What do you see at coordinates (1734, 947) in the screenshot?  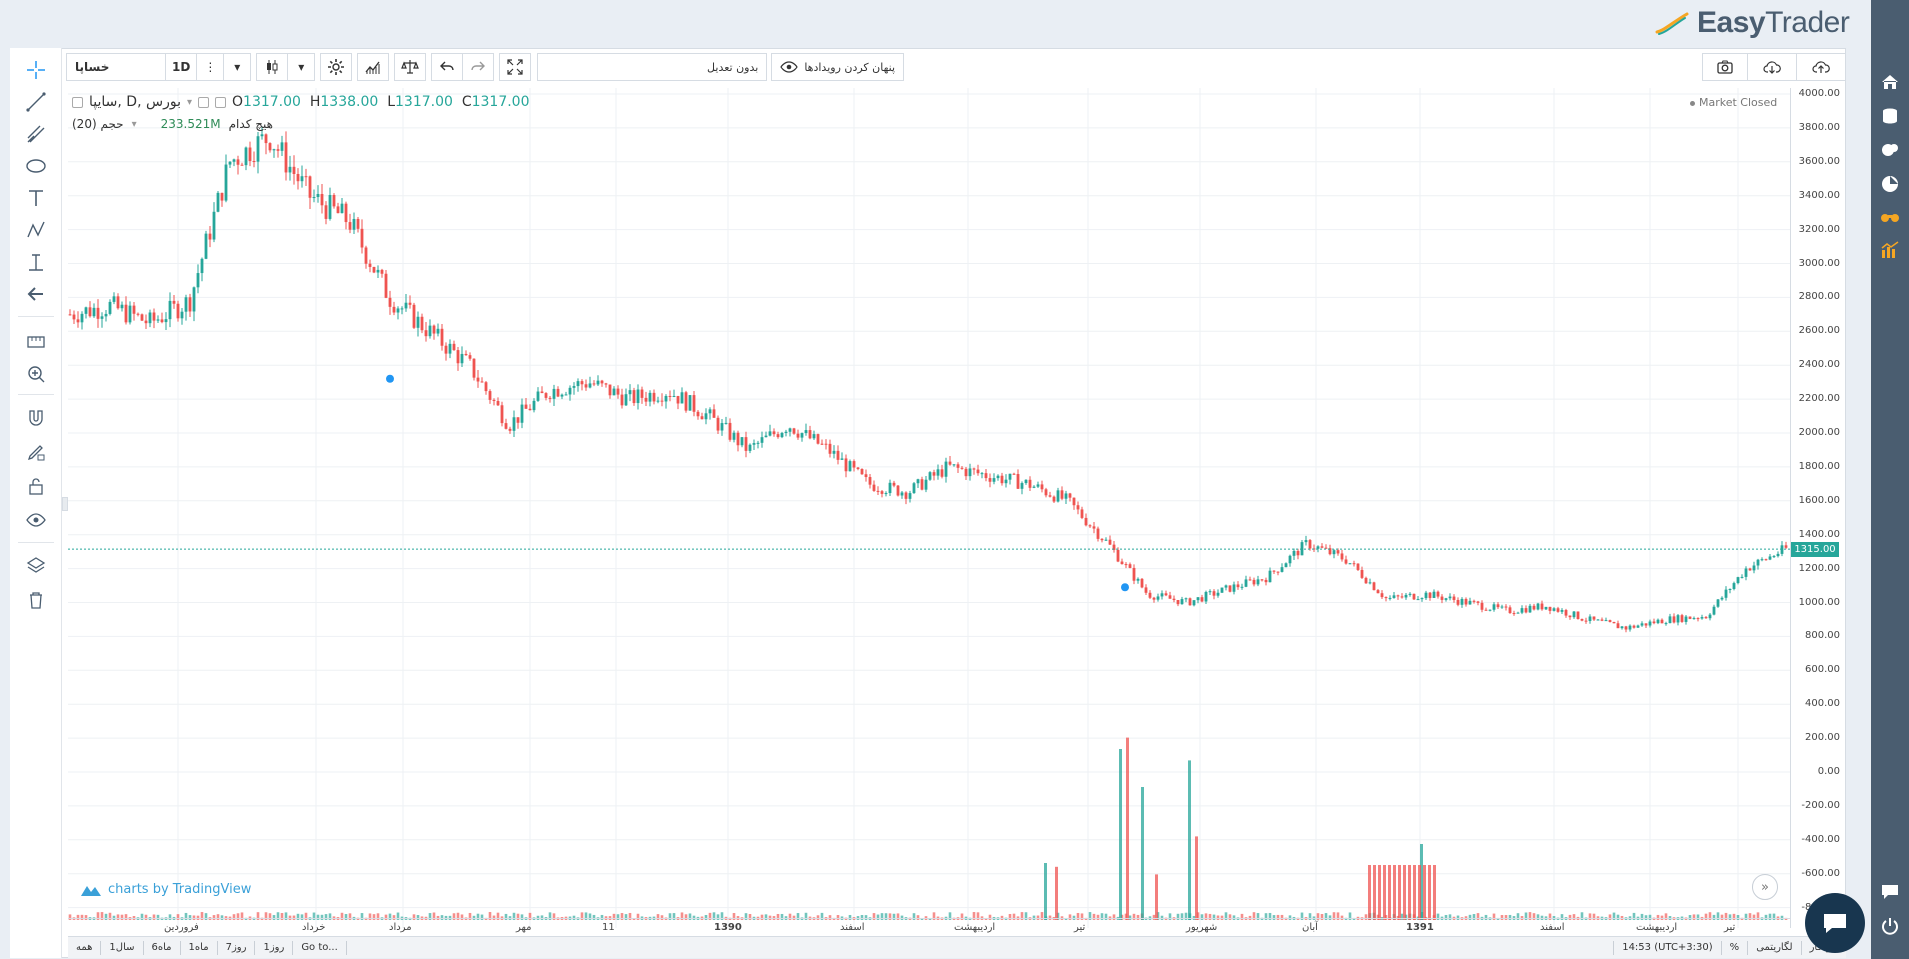 I see `percent-toggle: %` at bounding box center [1734, 947].